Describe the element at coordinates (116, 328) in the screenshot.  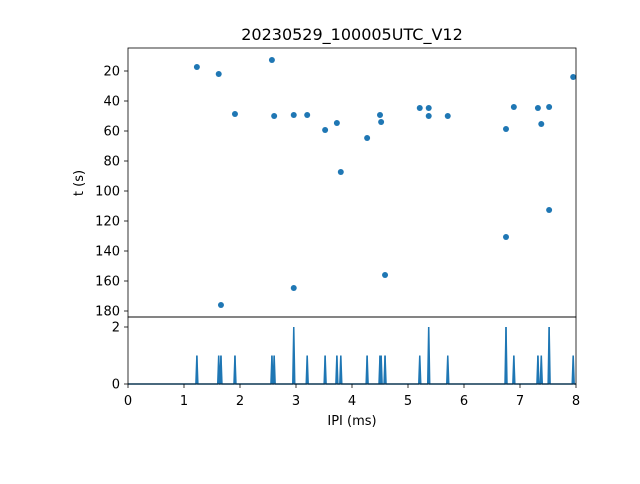
I see `y-tick-label: 2` at that location.